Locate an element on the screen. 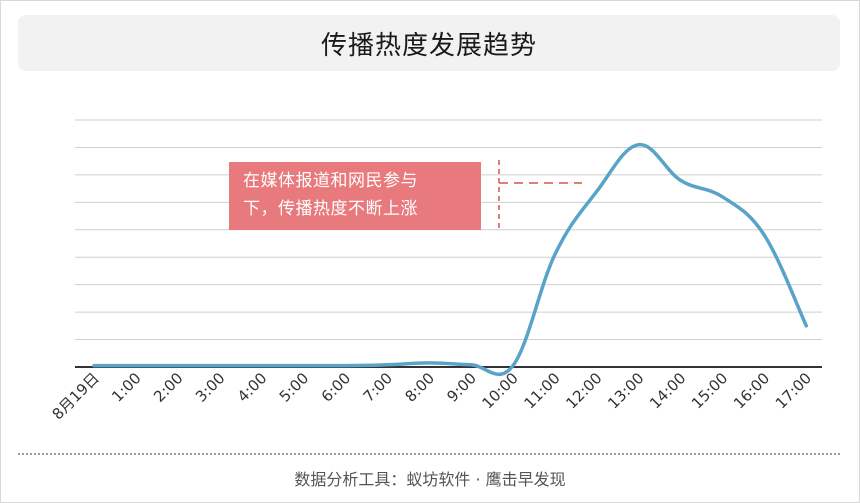 The height and width of the screenshot is (503, 860). x-tick-label: 15:00 is located at coordinates (709, 390).